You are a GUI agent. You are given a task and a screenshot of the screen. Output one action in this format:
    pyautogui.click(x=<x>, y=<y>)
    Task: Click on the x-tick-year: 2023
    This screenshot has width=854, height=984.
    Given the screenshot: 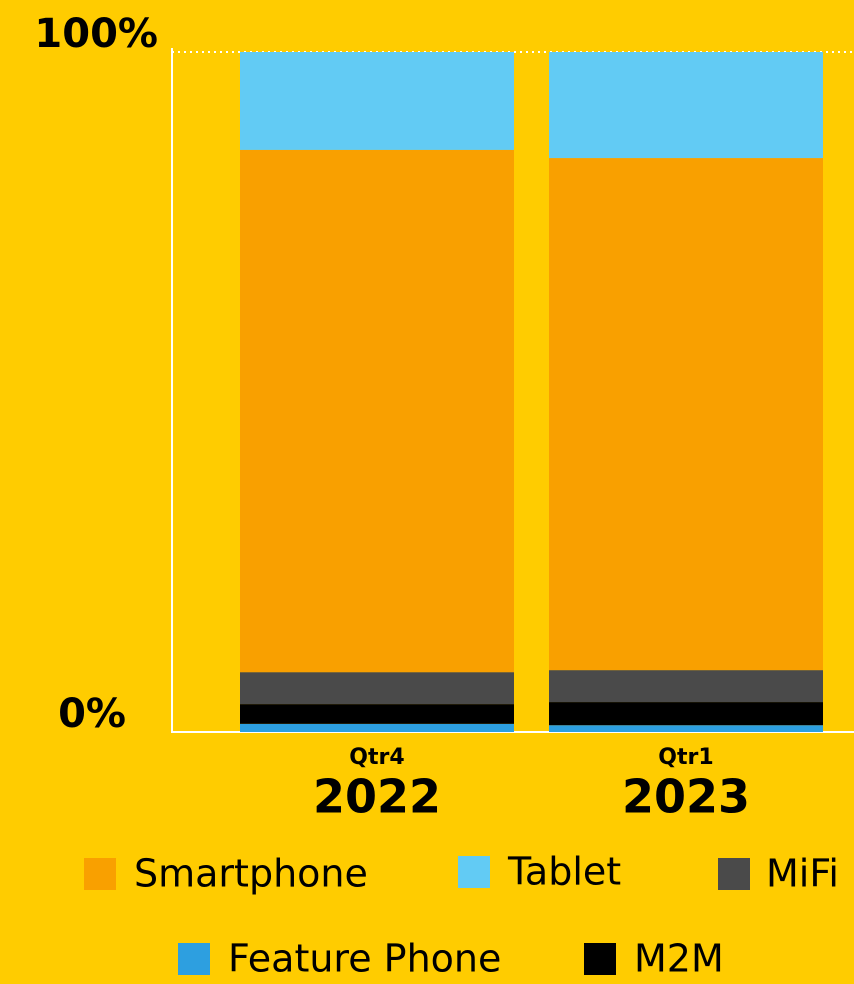 What is the action you would take?
    pyautogui.click(x=686, y=797)
    